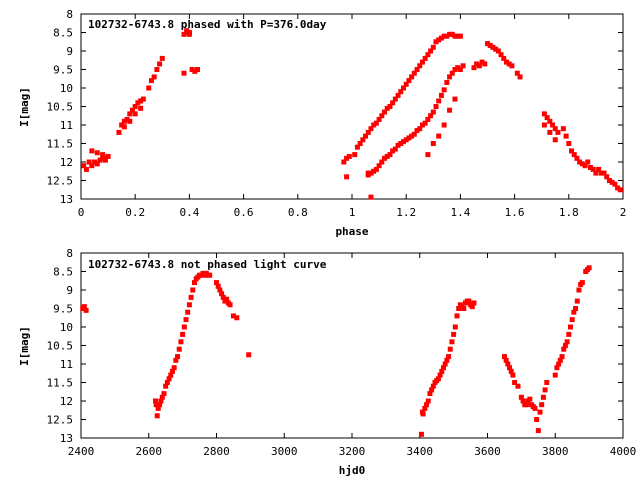 Image resolution: width=640 pixels, height=480 pixels. I want to click on y-tick-label: 11, so click(66, 125).